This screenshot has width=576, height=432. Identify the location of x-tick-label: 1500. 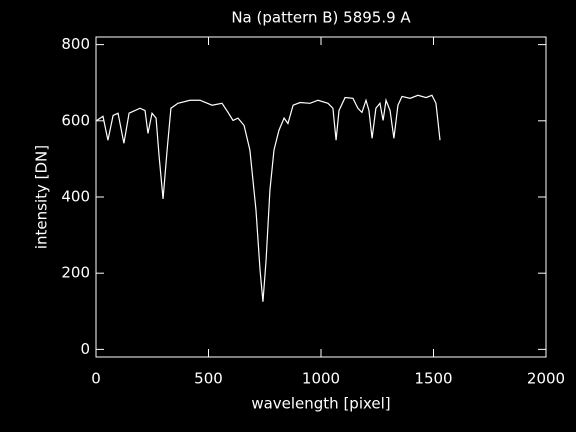
(433, 379).